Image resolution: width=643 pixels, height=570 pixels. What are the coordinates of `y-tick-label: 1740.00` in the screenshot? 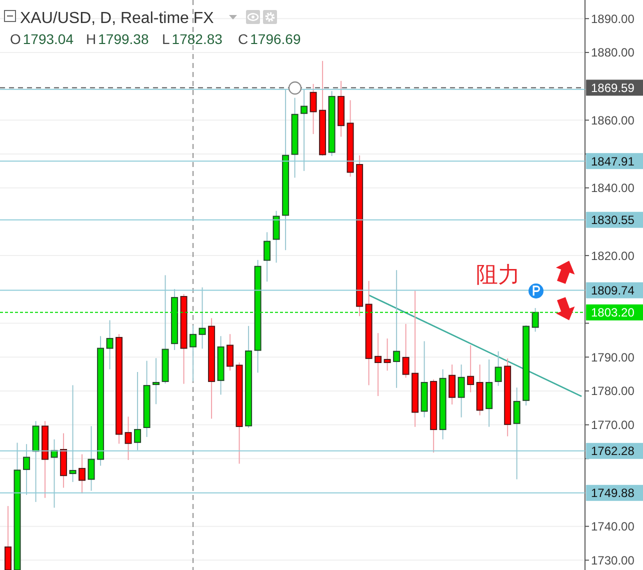 It's located at (613, 527).